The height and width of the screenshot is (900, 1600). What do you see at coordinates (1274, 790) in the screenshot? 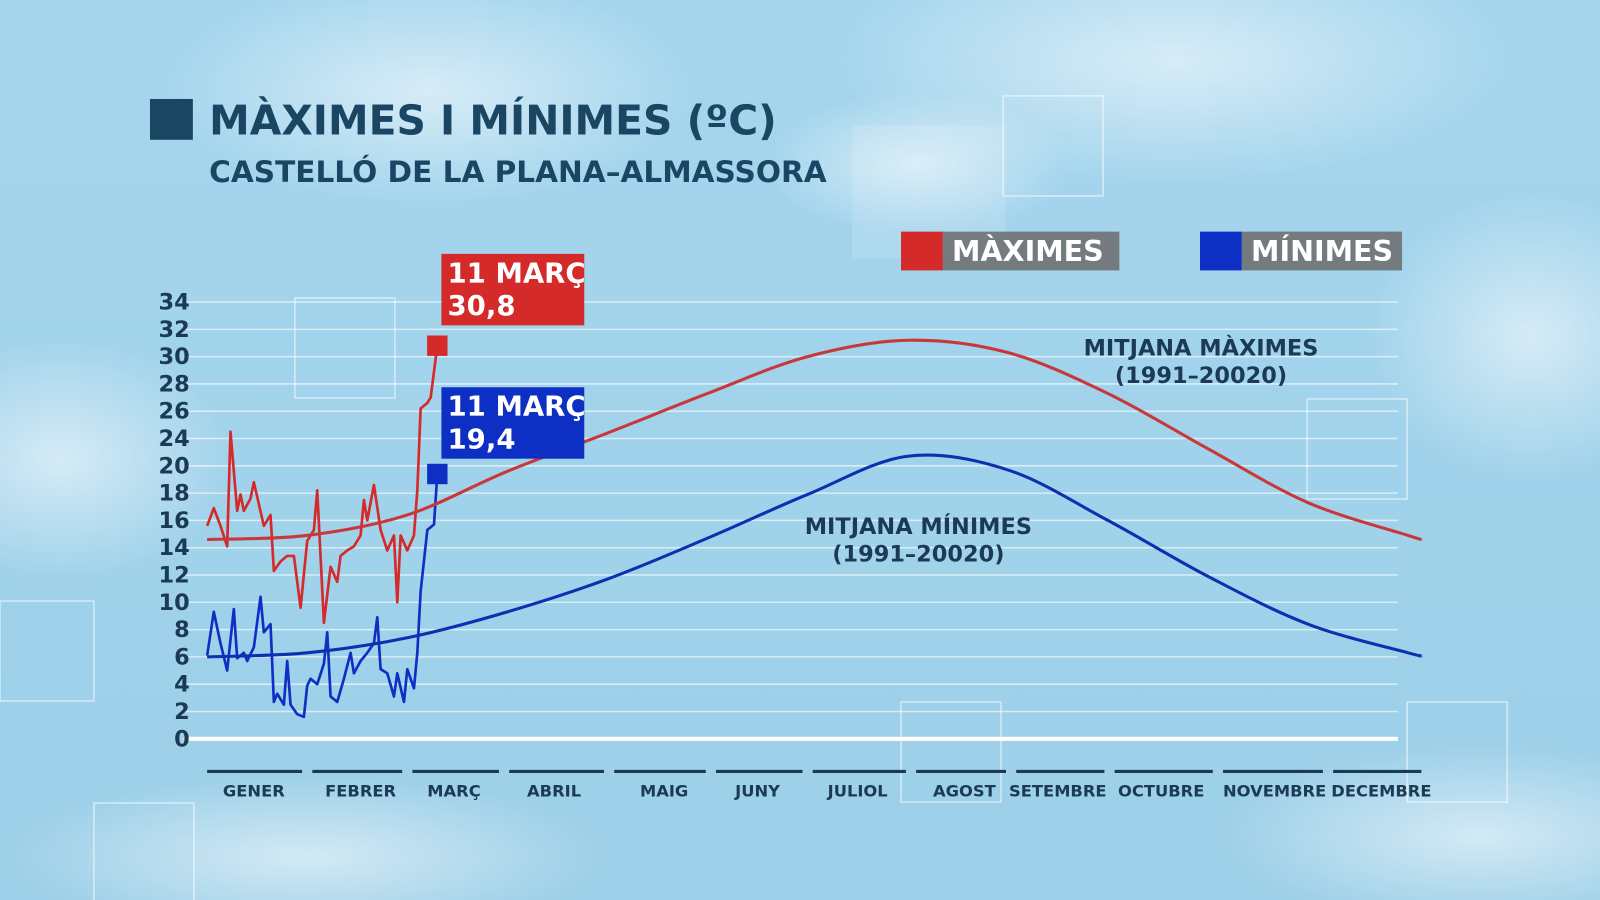
I see `x-tick-label: NOVEMBRE` at bounding box center [1274, 790].